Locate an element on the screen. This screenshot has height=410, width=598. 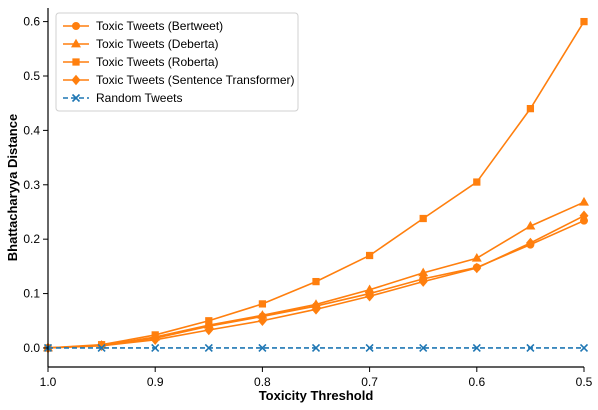
legend-entry: Toxic Tweets (Sentence Transformer) is located at coordinates (179, 80).